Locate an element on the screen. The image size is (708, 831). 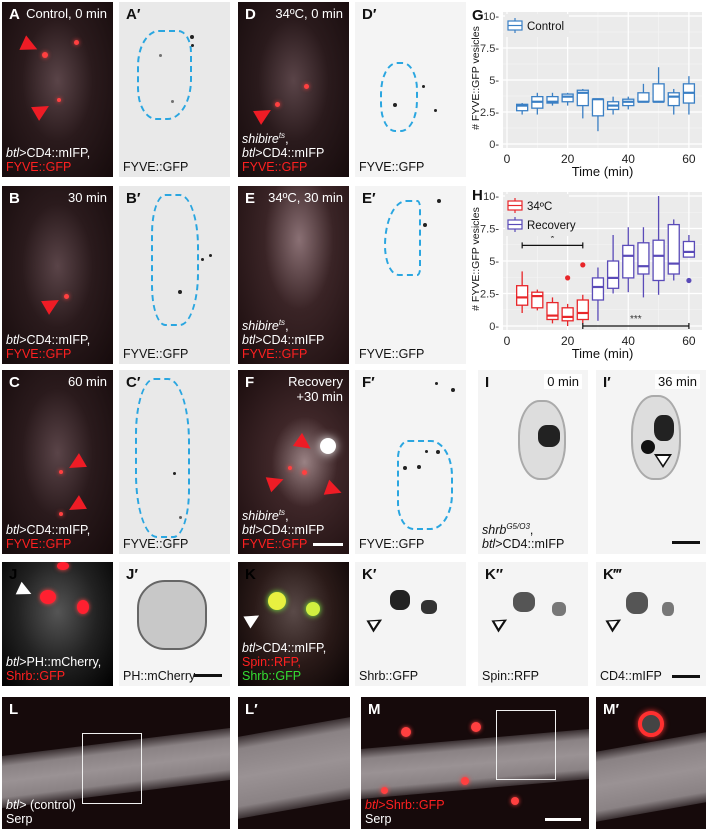
panel-k-double-prime-image: K″ Spin::RFP is located at coordinates (533, 624).